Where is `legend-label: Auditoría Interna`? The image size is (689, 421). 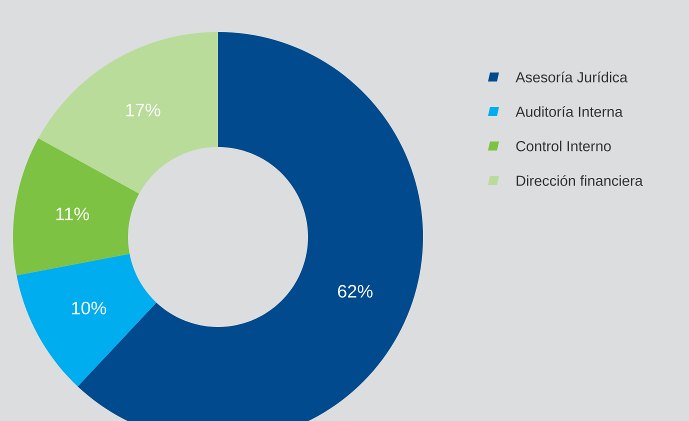
legend-label: Auditoría Interna is located at coordinates (569, 111).